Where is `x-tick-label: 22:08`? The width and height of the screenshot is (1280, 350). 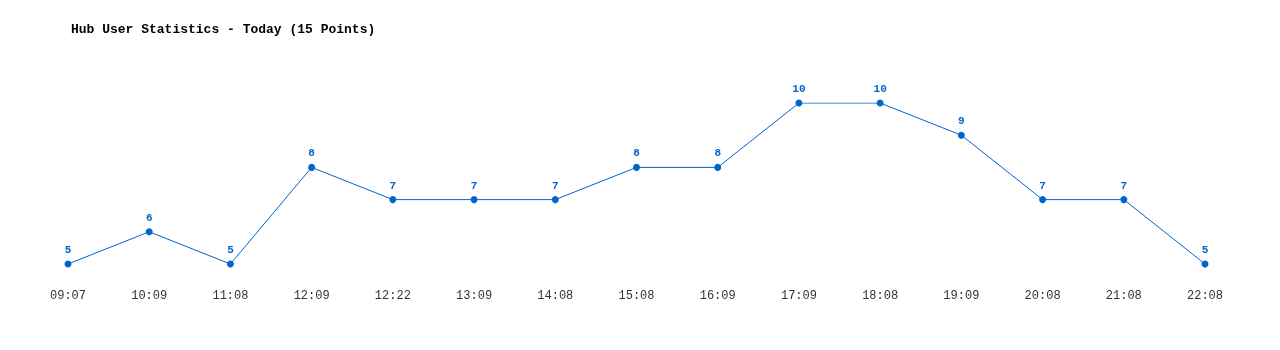
x-tick-label: 22:08 is located at coordinates (1205, 296).